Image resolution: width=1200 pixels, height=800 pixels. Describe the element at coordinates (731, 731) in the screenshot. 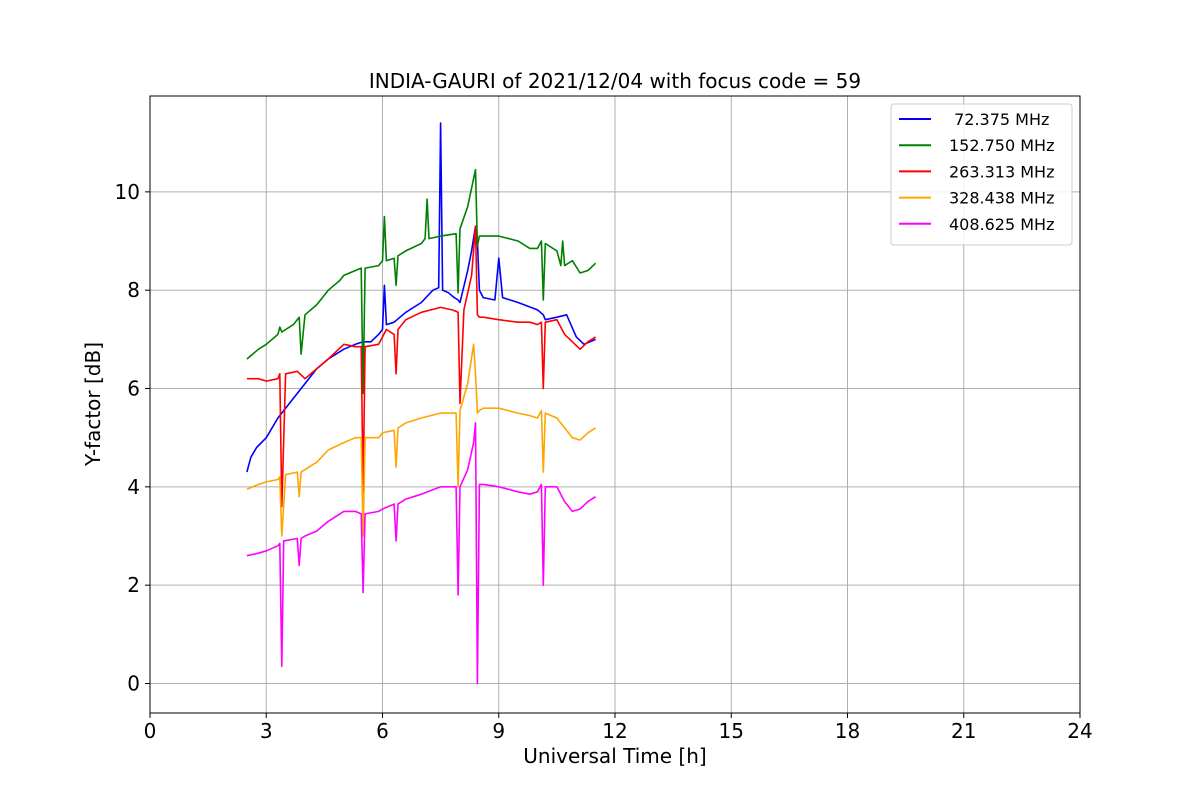

I see `x-tick-label: 15` at that location.